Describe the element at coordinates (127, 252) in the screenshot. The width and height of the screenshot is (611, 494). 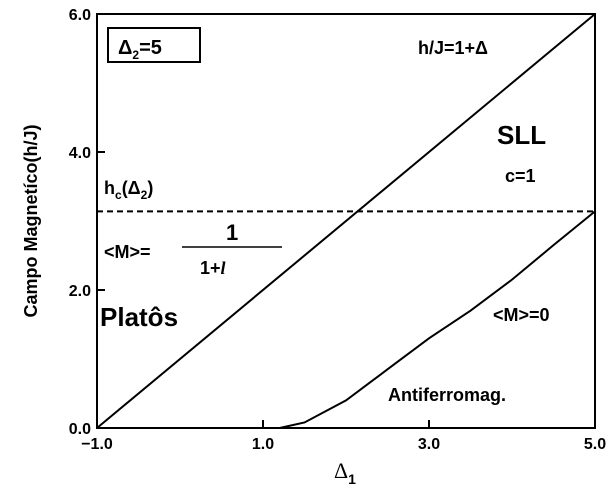
I see `annotation: <M>=` at that location.